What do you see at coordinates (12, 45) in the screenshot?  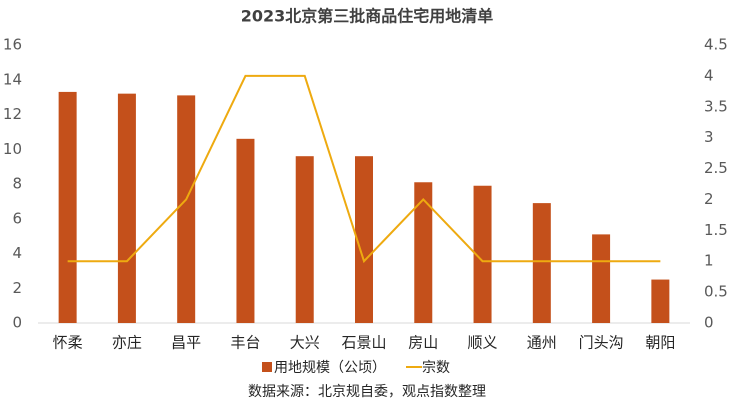 I see `y-tick-label: 16` at bounding box center [12, 45].